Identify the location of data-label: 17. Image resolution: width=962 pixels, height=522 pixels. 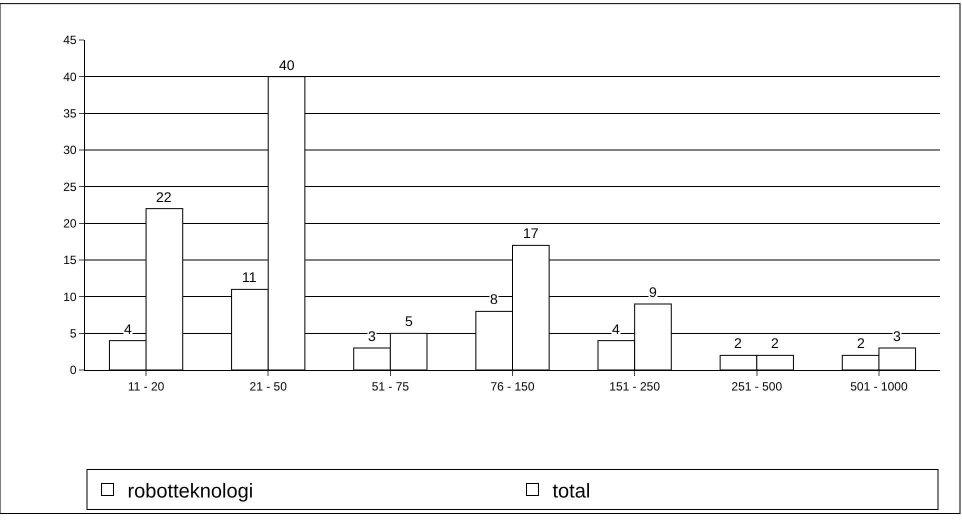
(531, 233).